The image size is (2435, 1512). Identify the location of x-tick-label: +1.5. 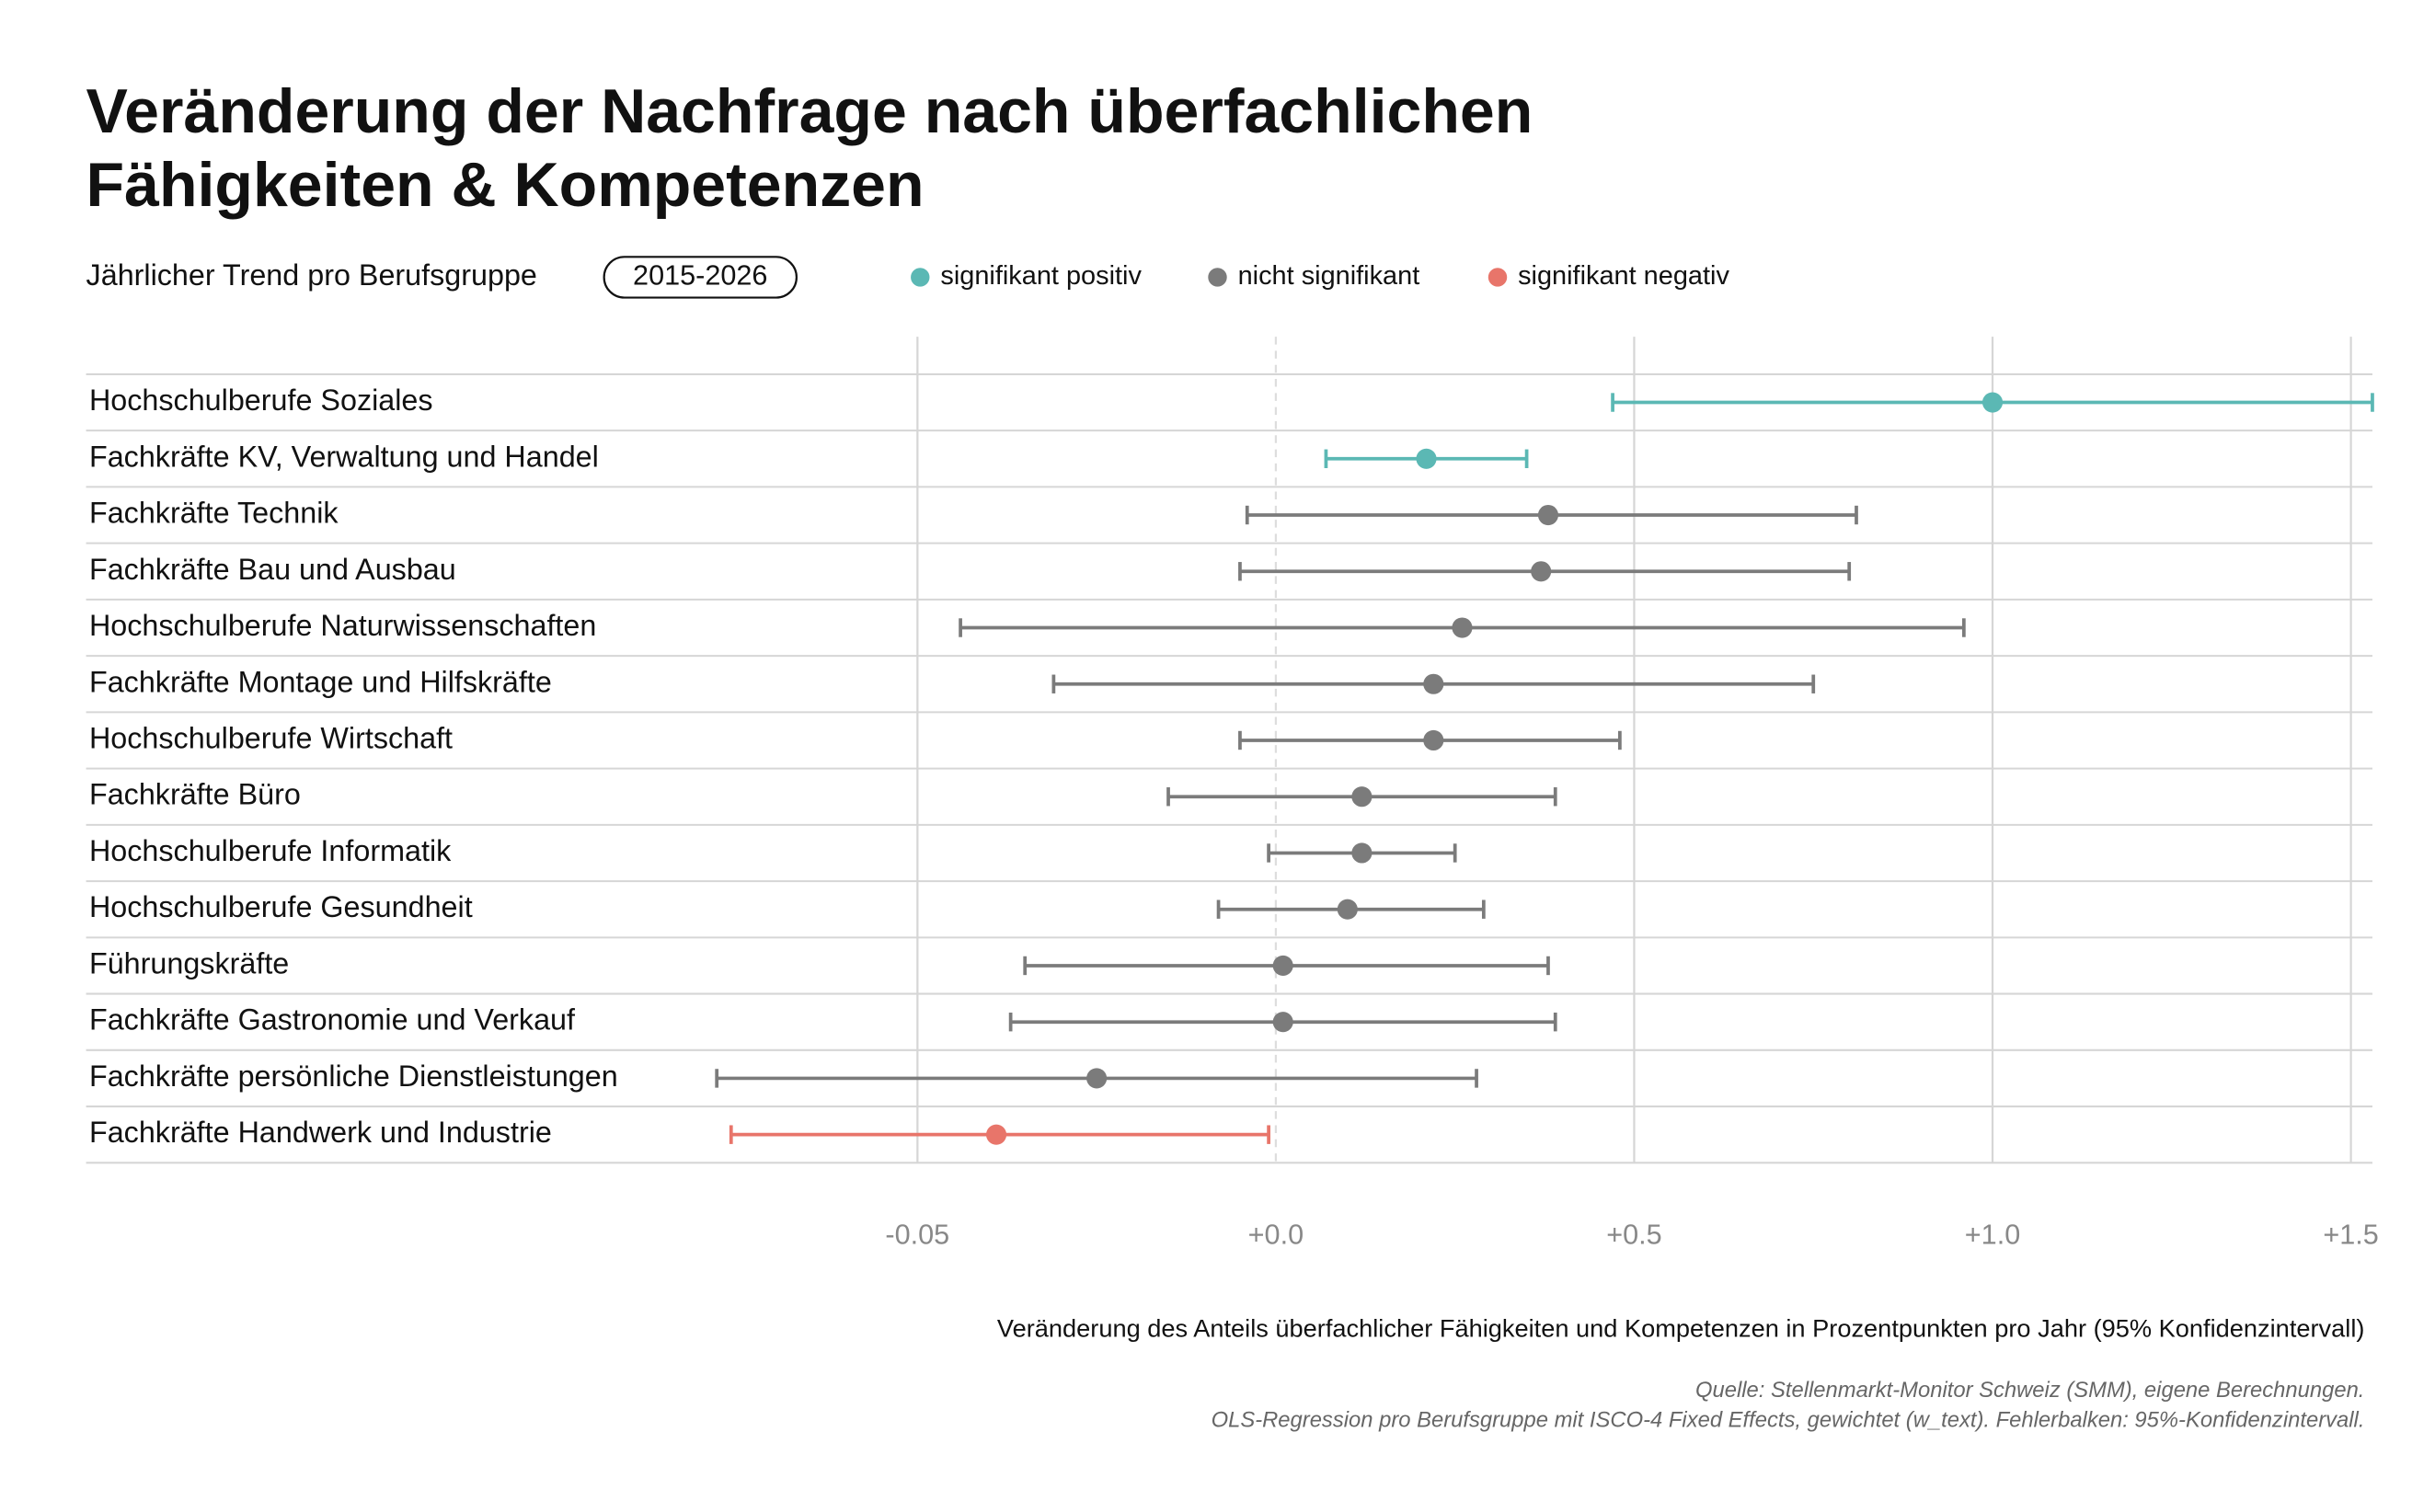
(2350, 1234).